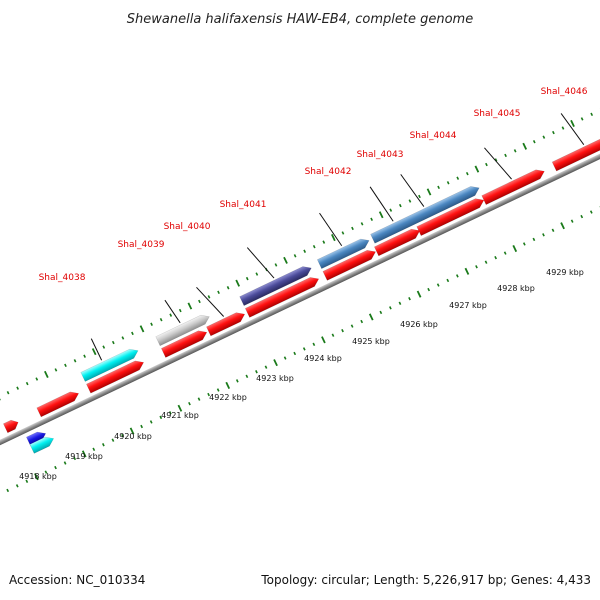 The height and width of the screenshot is (600, 600). What do you see at coordinates (328, 172) in the screenshot?
I see `gene-label-shal4042: Shal_4042` at bounding box center [328, 172].